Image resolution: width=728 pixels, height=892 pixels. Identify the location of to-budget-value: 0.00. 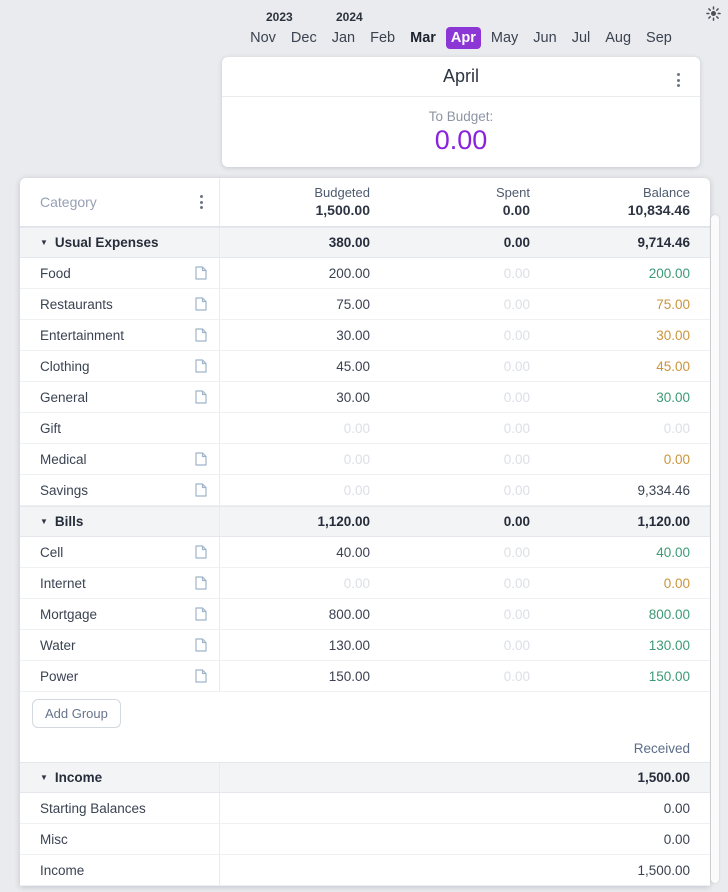
(461, 139).